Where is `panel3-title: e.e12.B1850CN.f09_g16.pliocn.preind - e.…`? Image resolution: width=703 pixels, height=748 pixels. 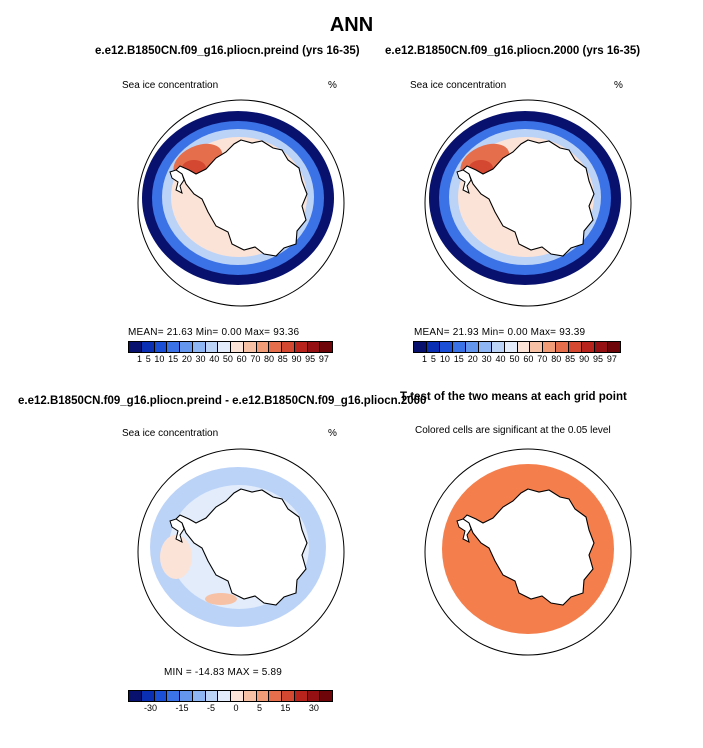 panel3-title: e.e12.B1850CN.f09_g16.pliocn.preind - e.… is located at coordinates (222, 401).